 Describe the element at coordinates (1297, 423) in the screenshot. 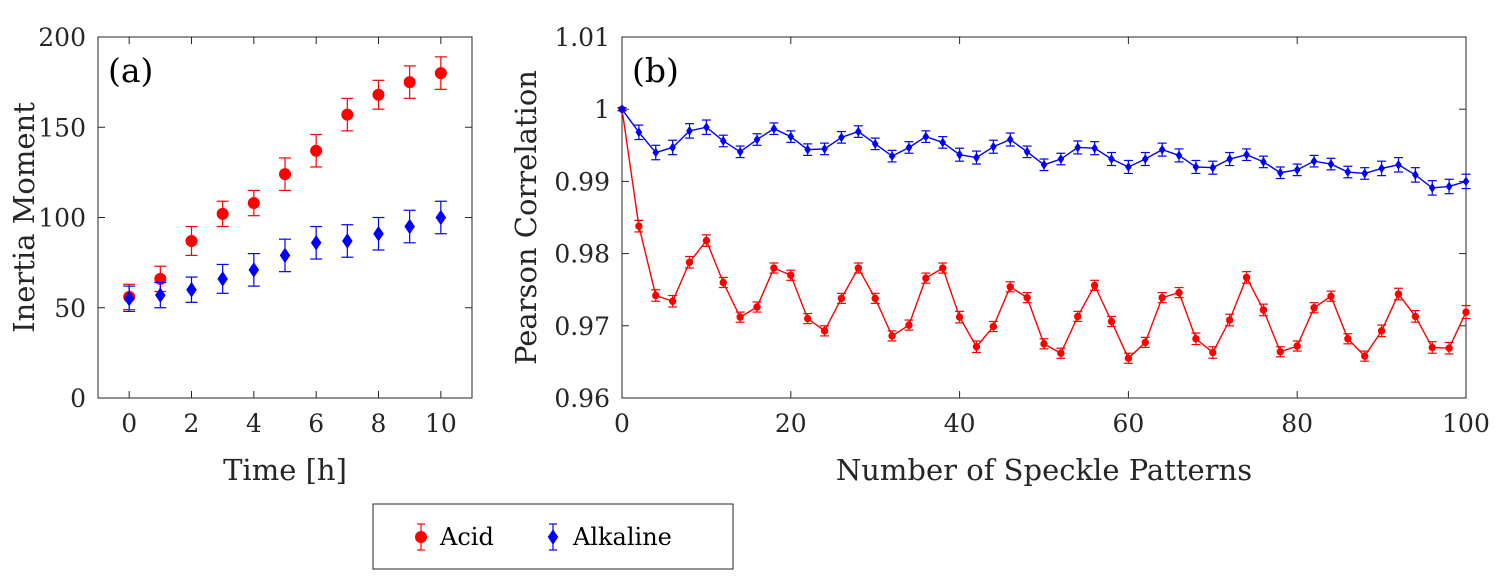

I see `x-tick-label: 80` at that location.